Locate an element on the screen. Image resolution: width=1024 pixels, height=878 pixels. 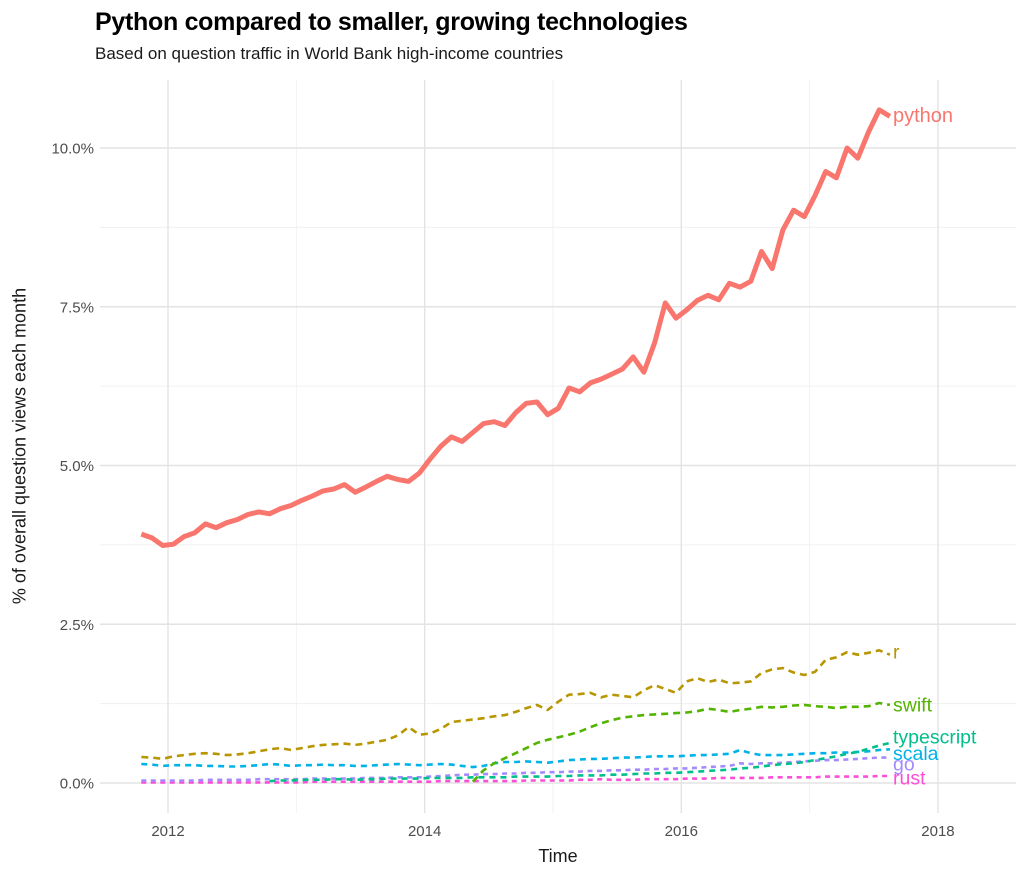
series-line-swift is located at coordinates (681, 742).